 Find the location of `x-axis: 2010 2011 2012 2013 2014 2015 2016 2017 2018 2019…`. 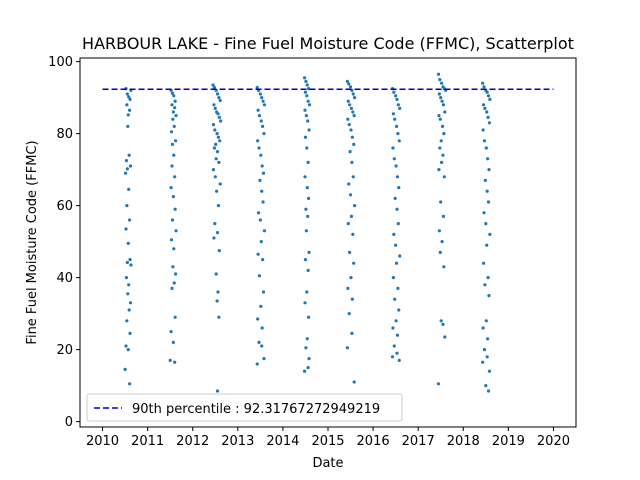

x-axis: 2010 2011 2012 2013 2014 2015 2016 2017 2018 2019… is located at coordinates (328, 438).